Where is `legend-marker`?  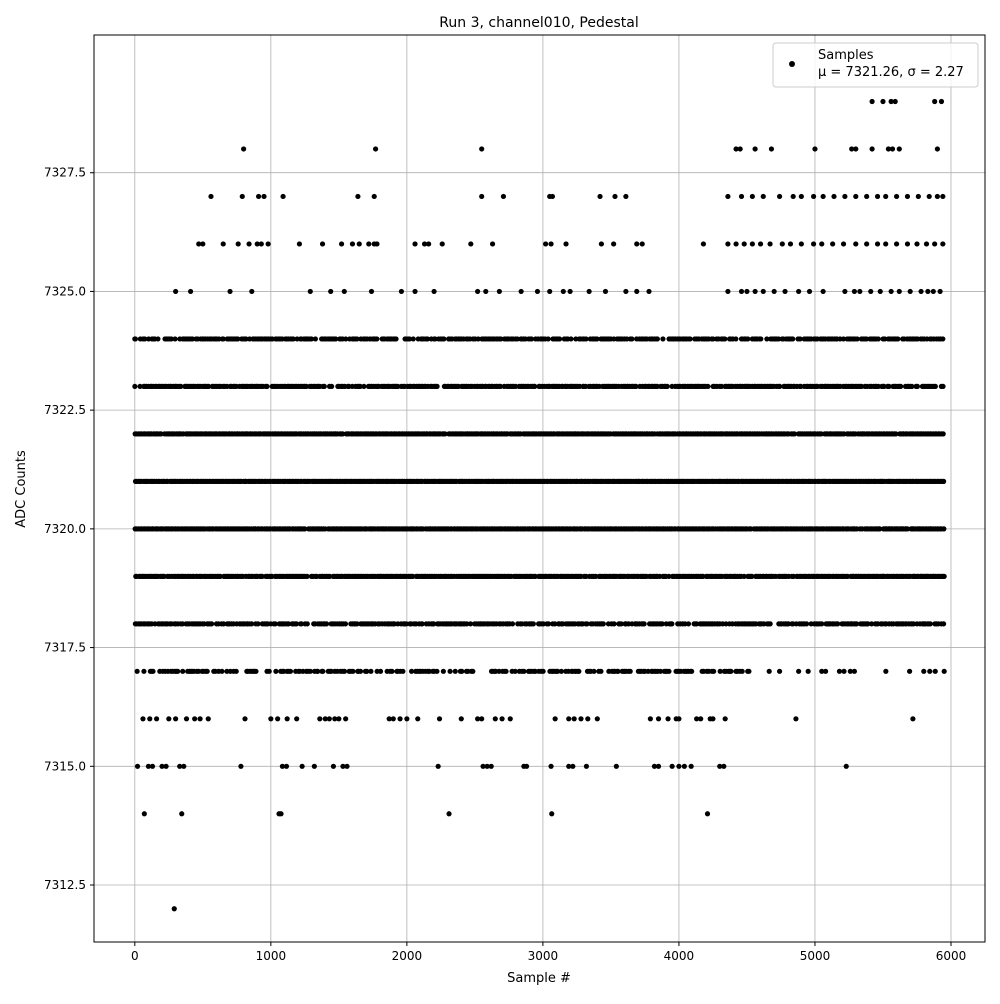
legend-marker is located at coordinates (792, 64).